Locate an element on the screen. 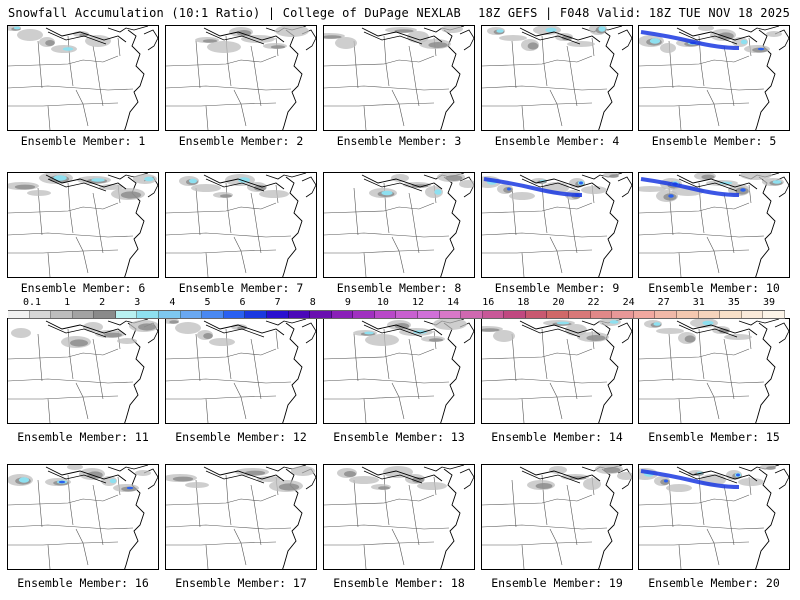 This screenshot has height=600, width=800. colorbar-tick-label: 8 is located at coordinates (312, 302).